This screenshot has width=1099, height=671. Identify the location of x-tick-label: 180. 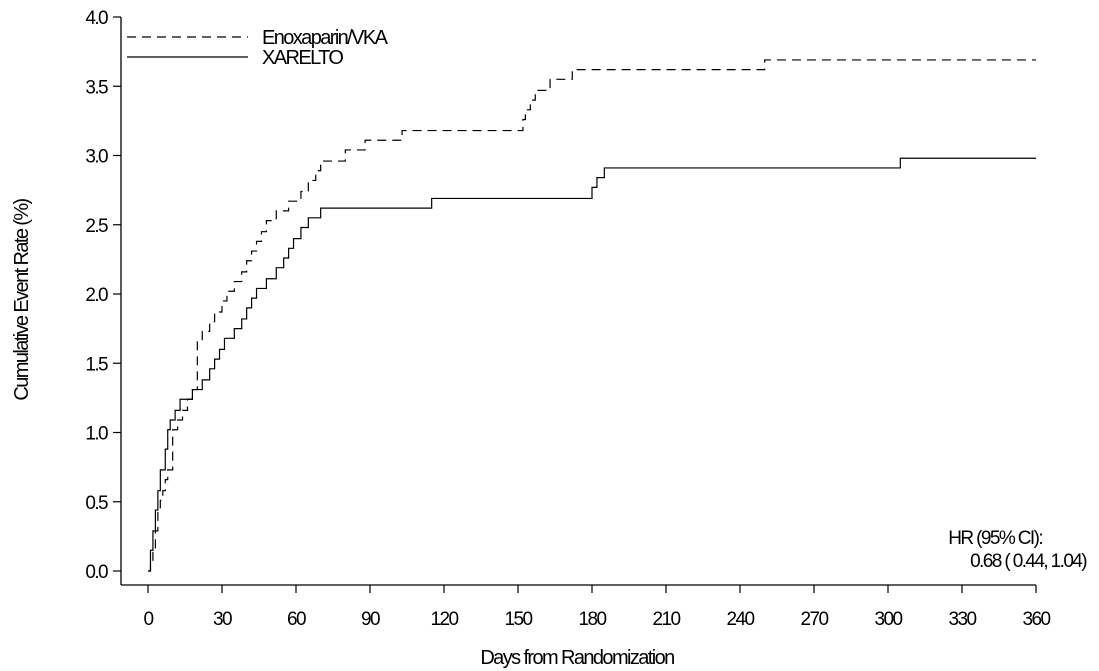
(593, 619).